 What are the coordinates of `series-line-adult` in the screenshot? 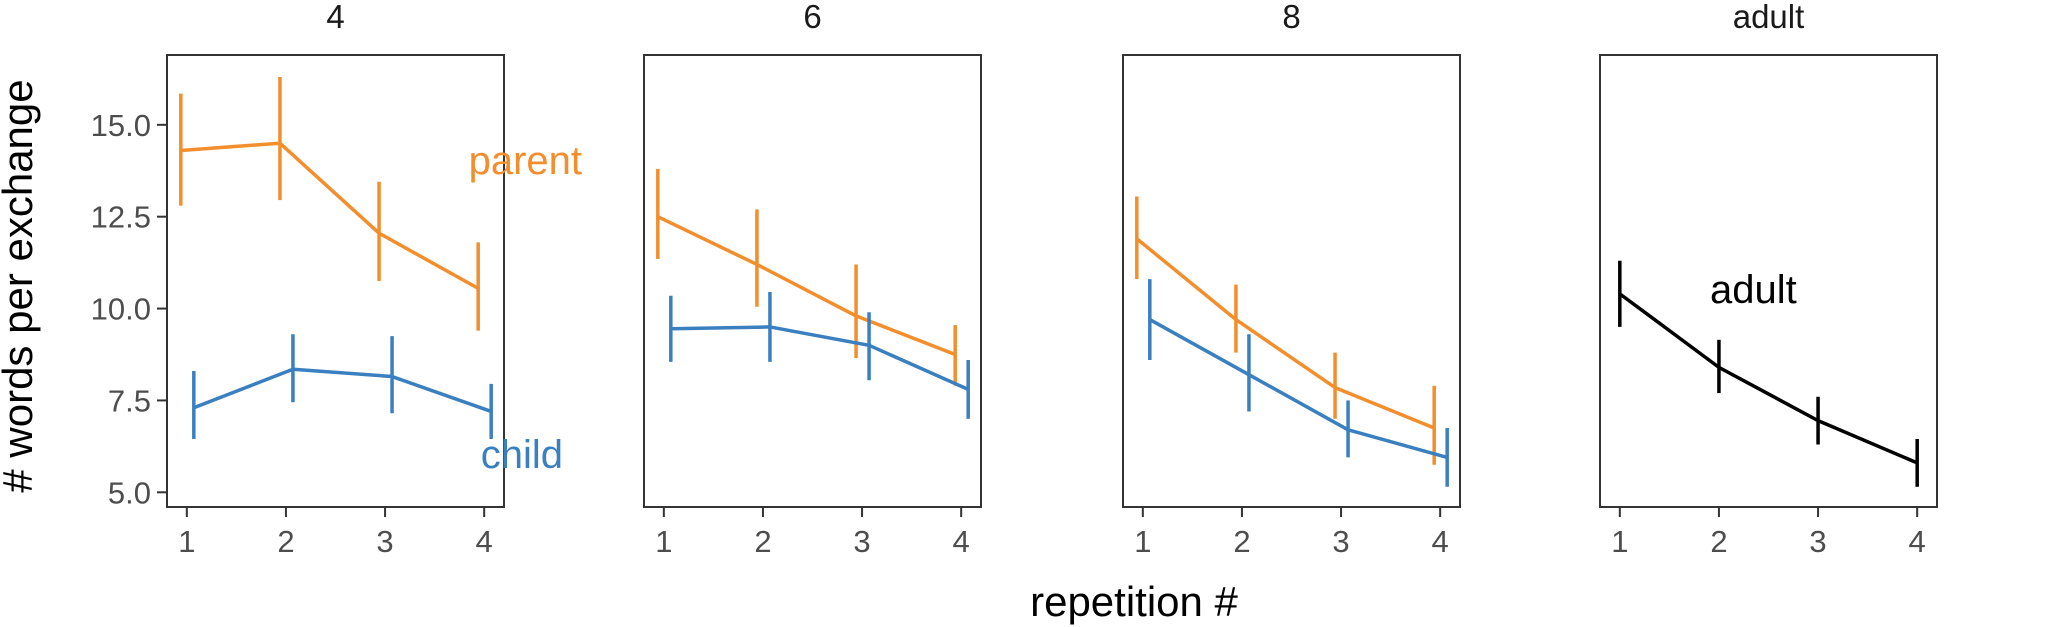 It's located at (1768, 378).